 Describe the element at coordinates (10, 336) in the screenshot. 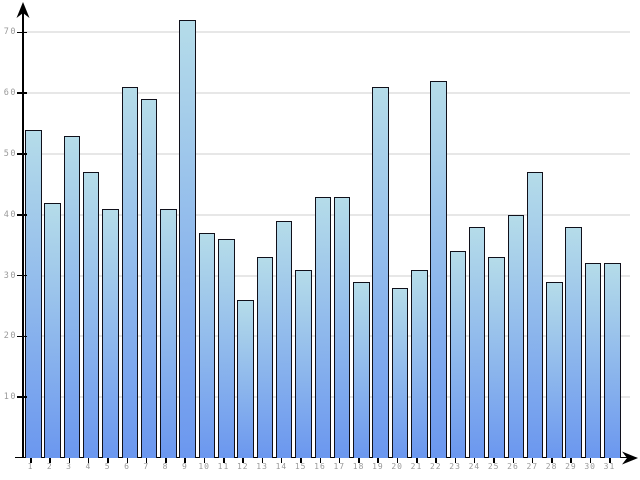

I see `y-axis-tick-label: 20` at that location.